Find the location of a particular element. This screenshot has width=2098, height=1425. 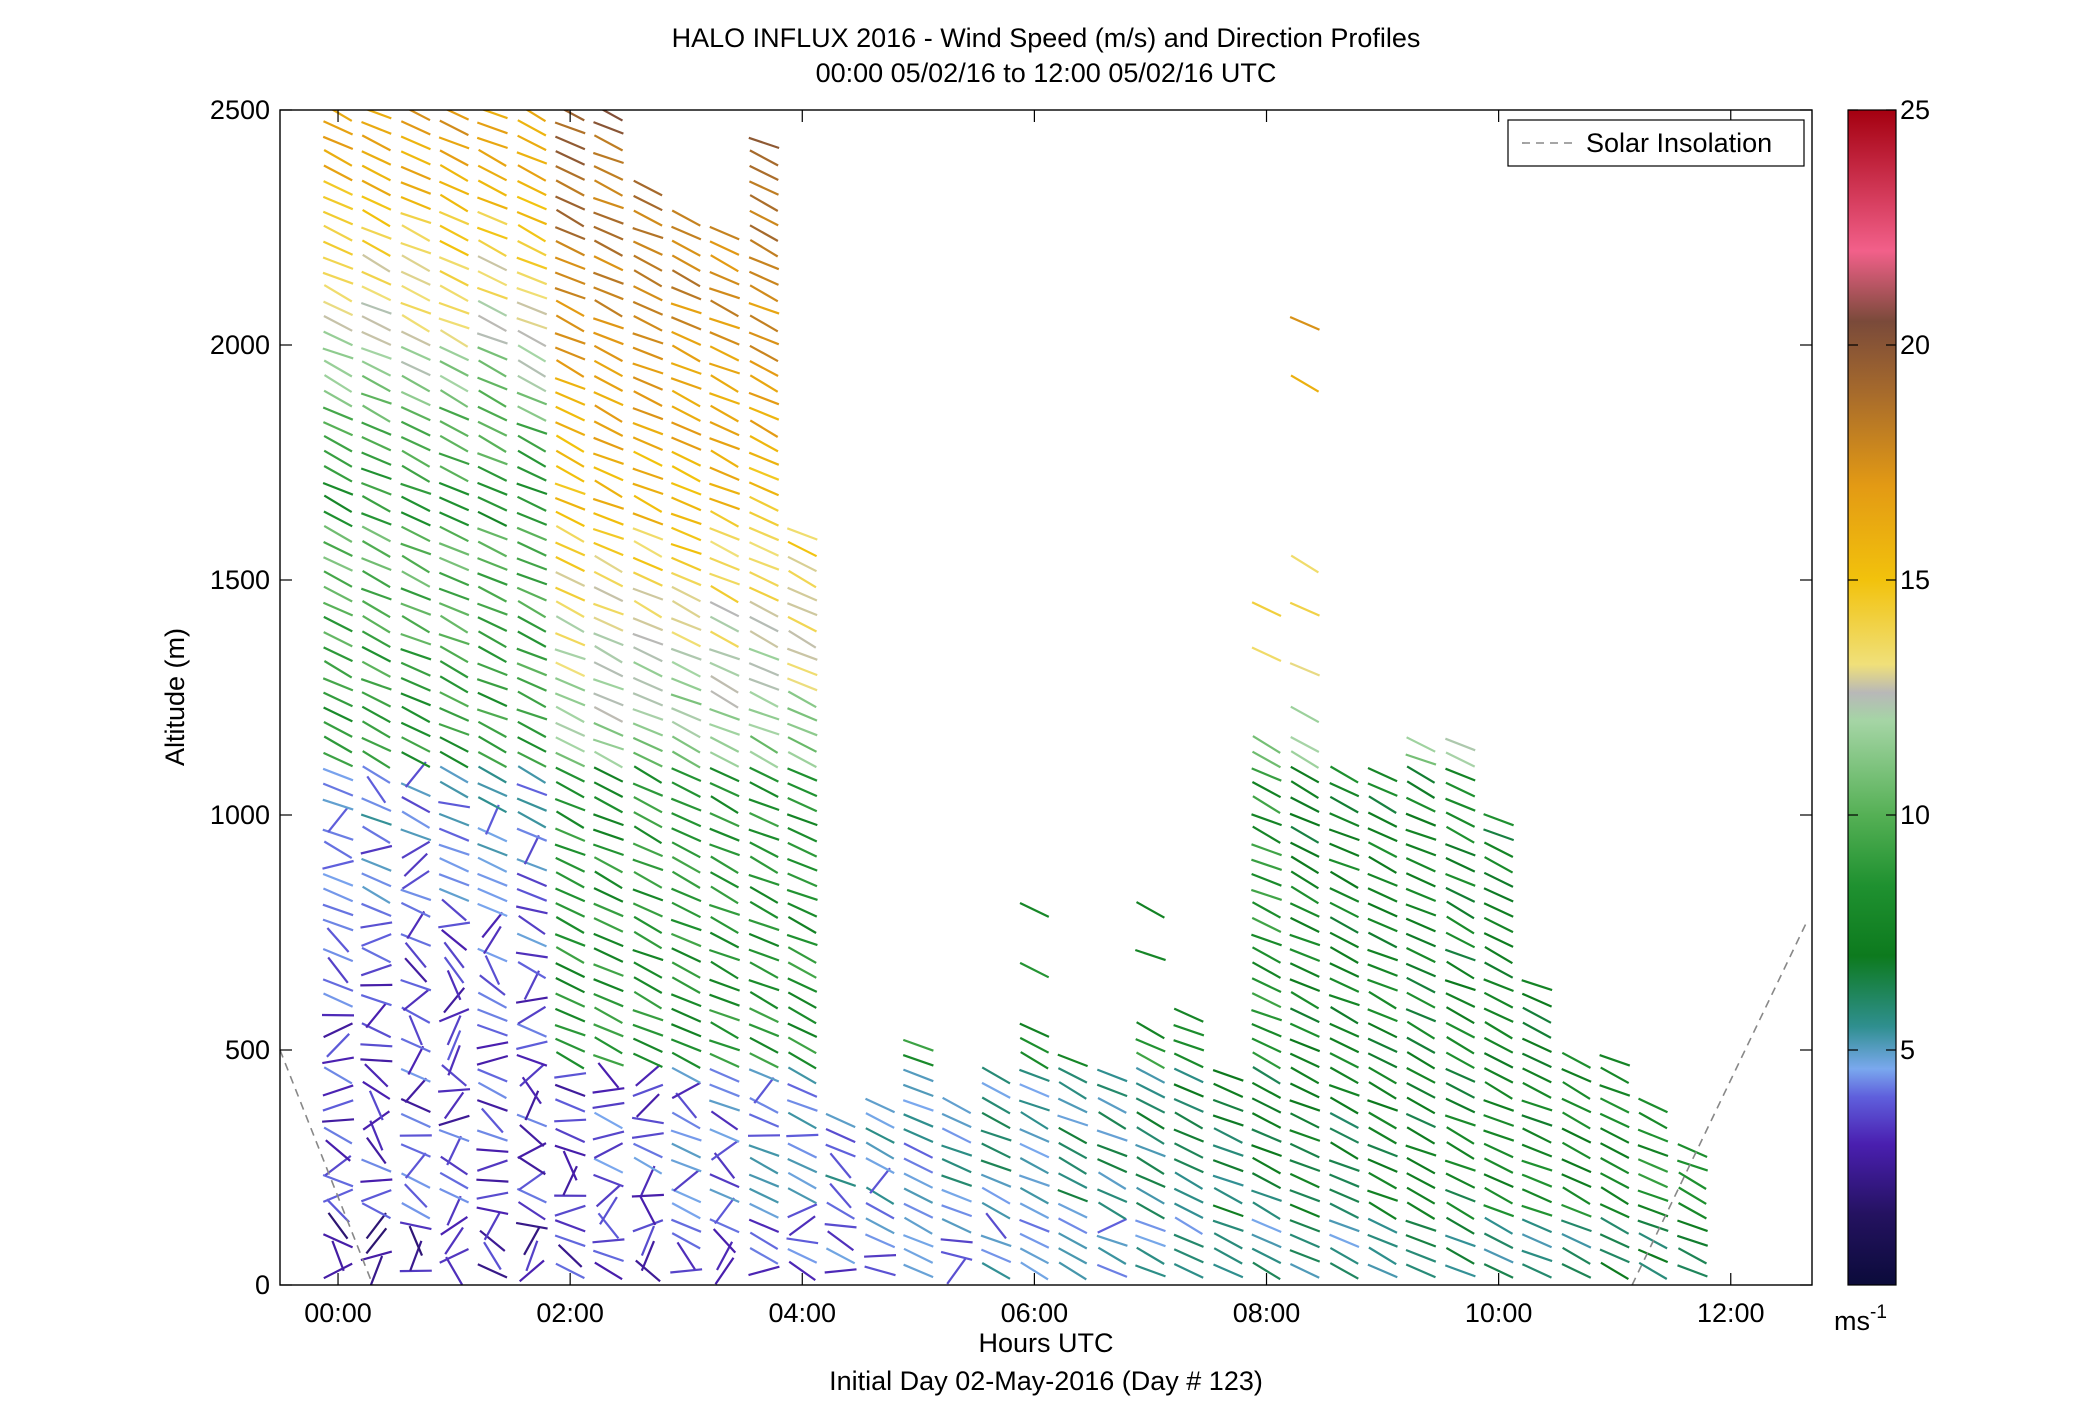

x-axis-label: Hours UTC is located at coordinates (1045, 1343).